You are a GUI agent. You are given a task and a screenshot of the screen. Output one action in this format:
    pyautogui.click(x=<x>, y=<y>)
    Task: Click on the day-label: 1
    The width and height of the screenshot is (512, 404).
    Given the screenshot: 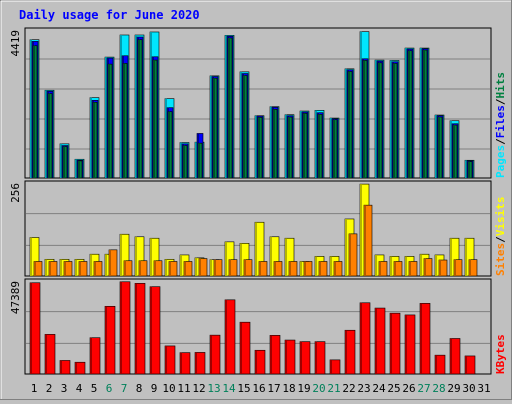 What is the action you would take?
    pyautogui.click(x=34, y=388)
    